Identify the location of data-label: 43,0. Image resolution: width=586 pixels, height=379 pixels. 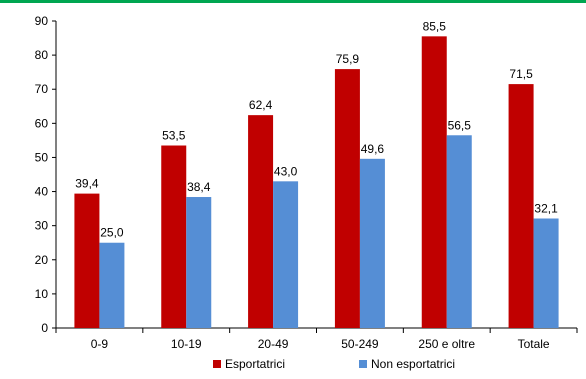
(286, 171).